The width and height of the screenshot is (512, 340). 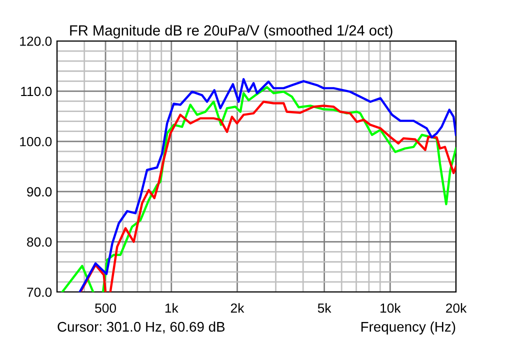 What do you see at coordinates (456, 308) in the screenshot?
I see `x-tick-label: 20k` at bounding box center [456, 308].